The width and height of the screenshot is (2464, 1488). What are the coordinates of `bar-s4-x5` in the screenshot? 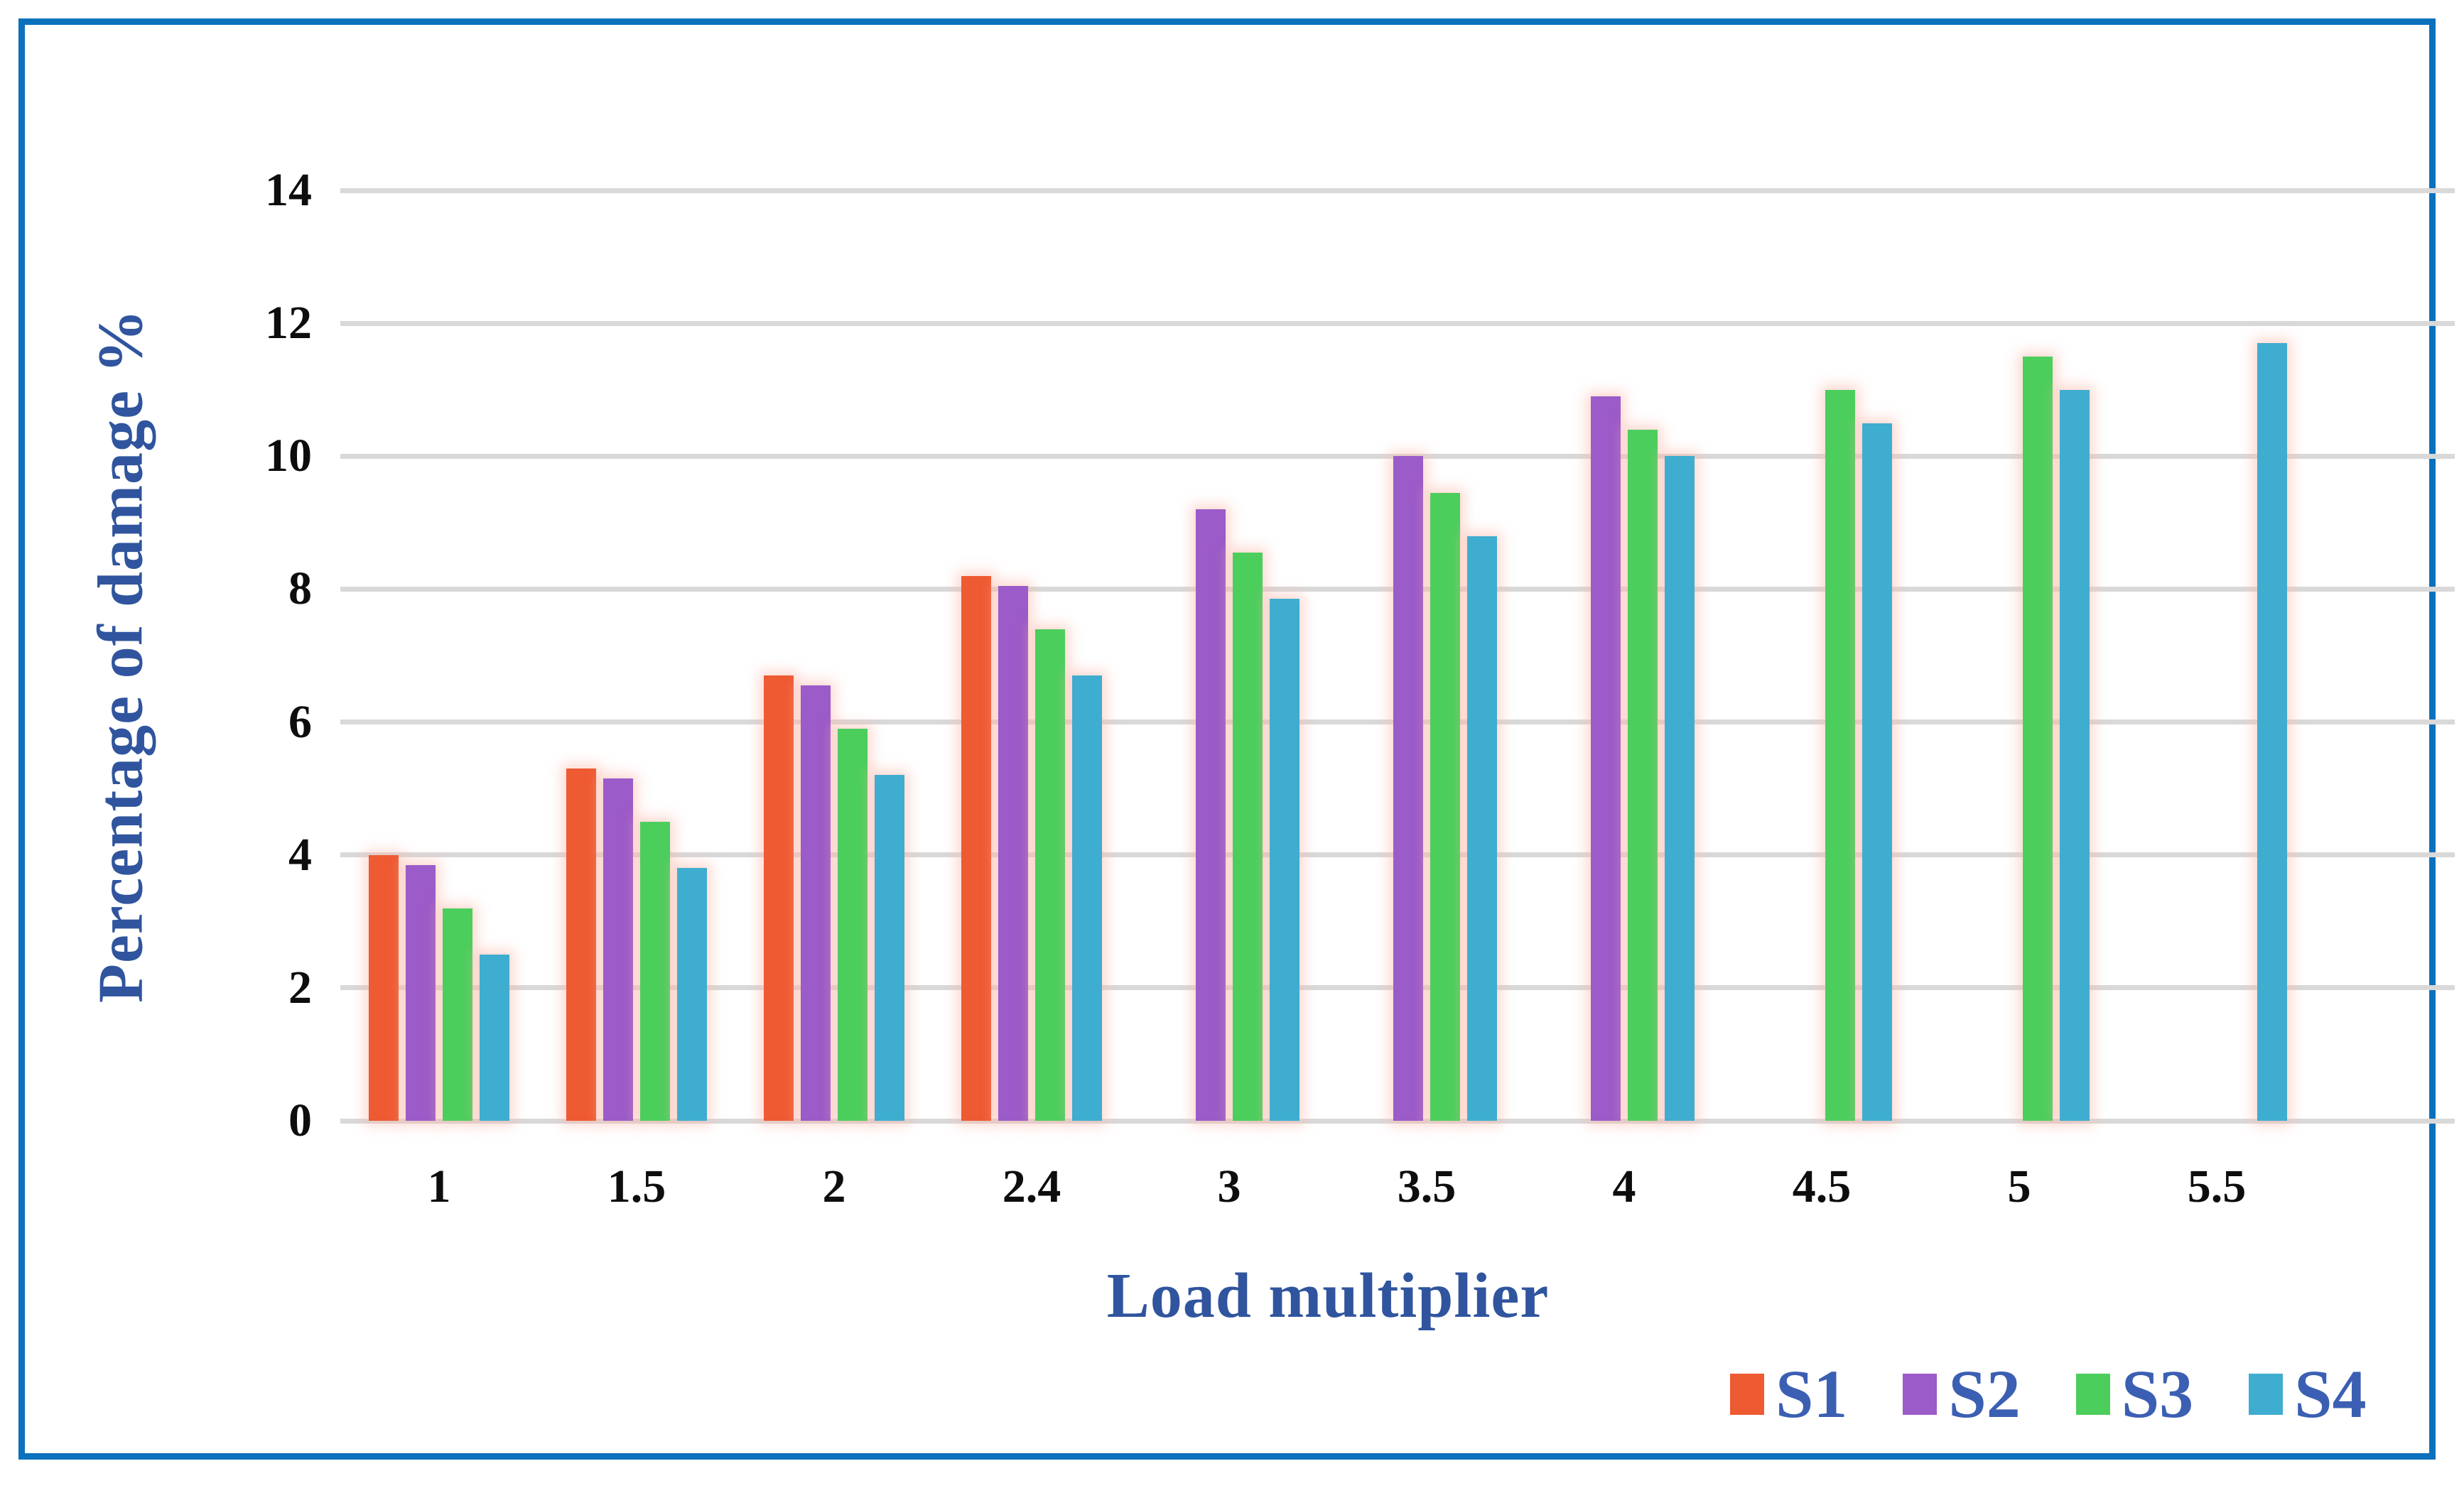 It's located at (2075, 755).